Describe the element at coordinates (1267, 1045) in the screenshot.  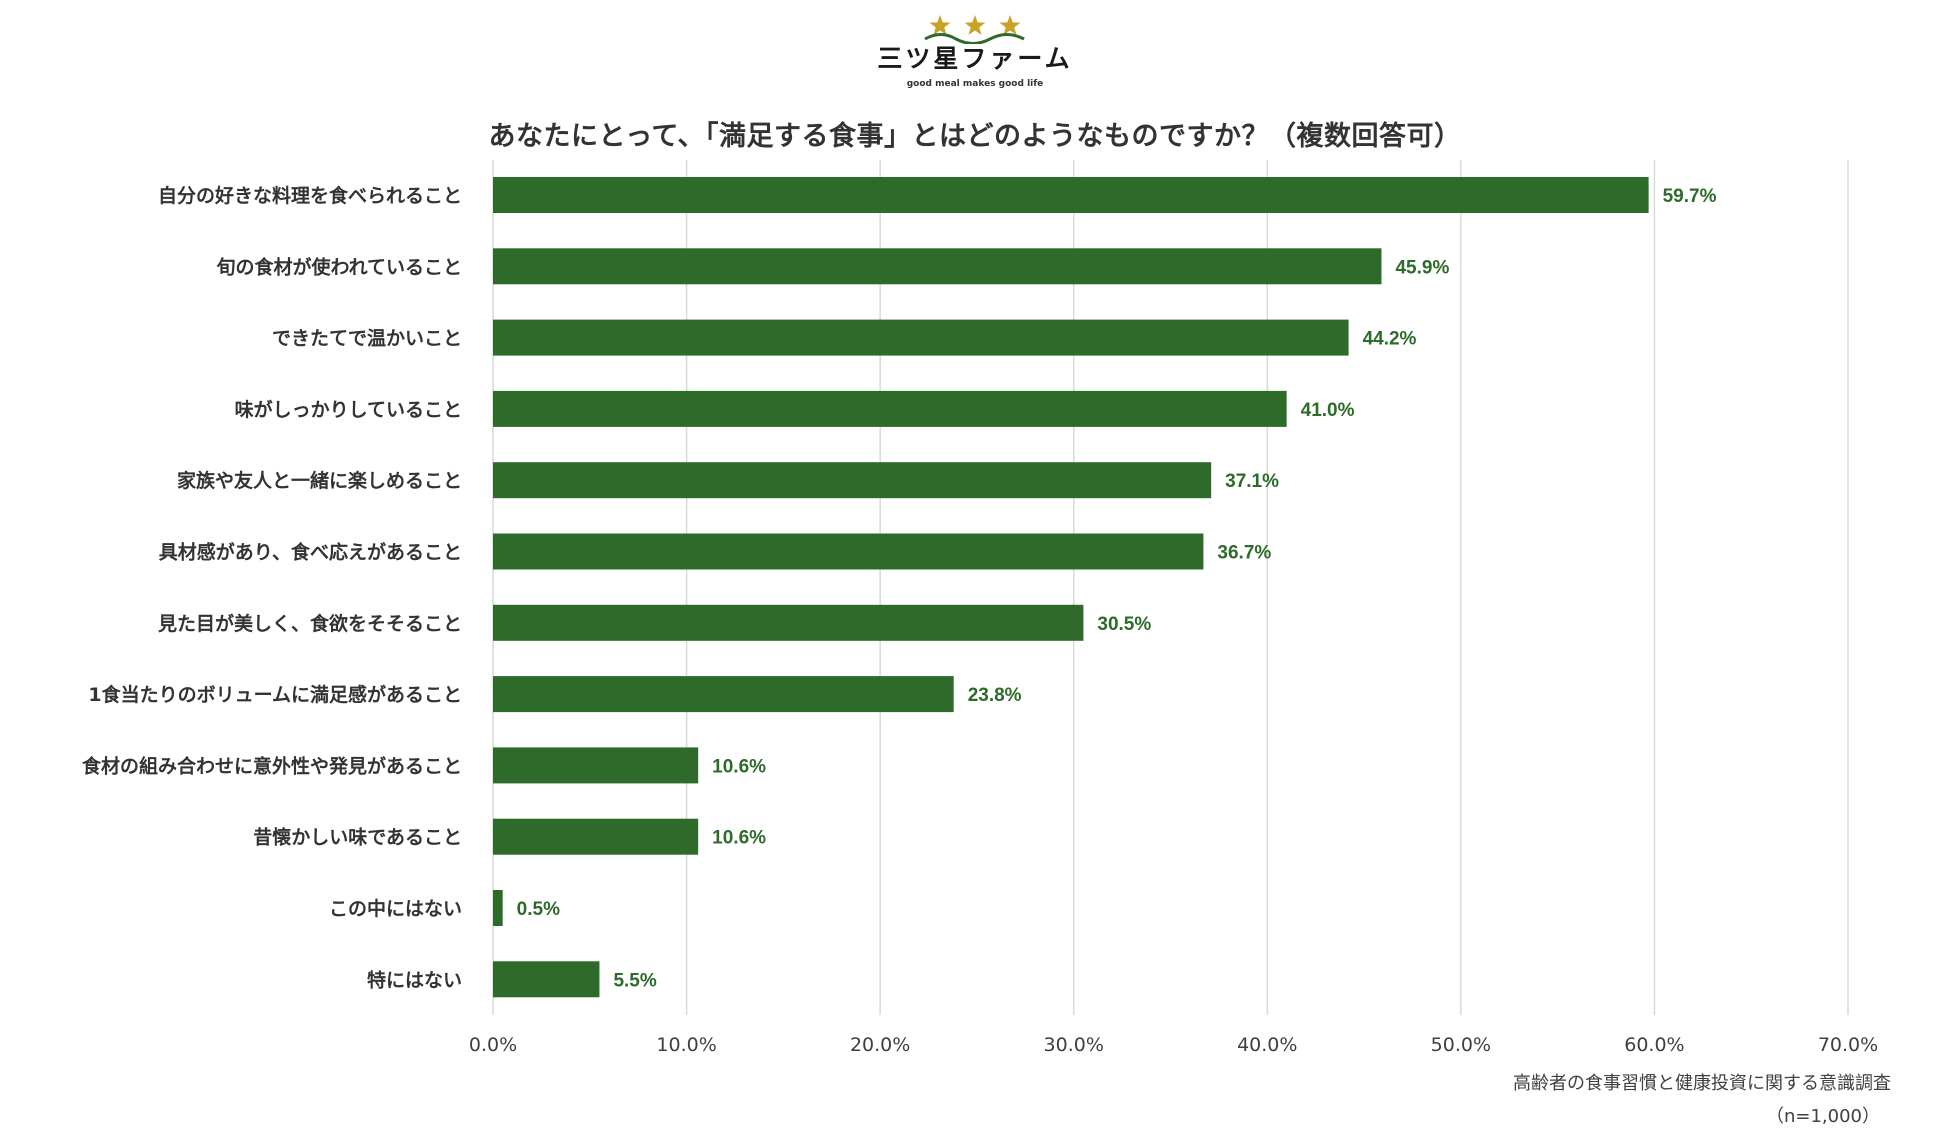
I see `x-tick-label: 40.0%` at that location.